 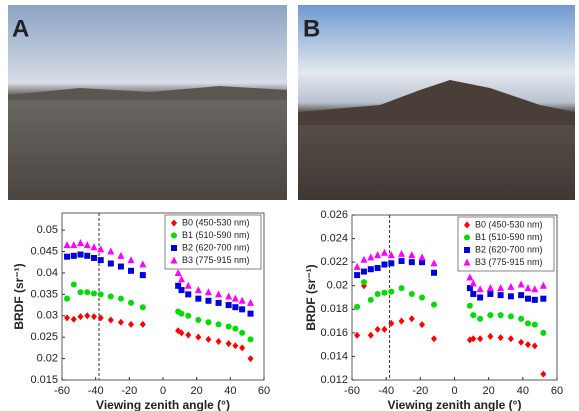 What do you see at coordinates (216, 247) in the screenshot?
I see `legend-label: B2 (620-700 nm)` at bounding box center [216, 247].